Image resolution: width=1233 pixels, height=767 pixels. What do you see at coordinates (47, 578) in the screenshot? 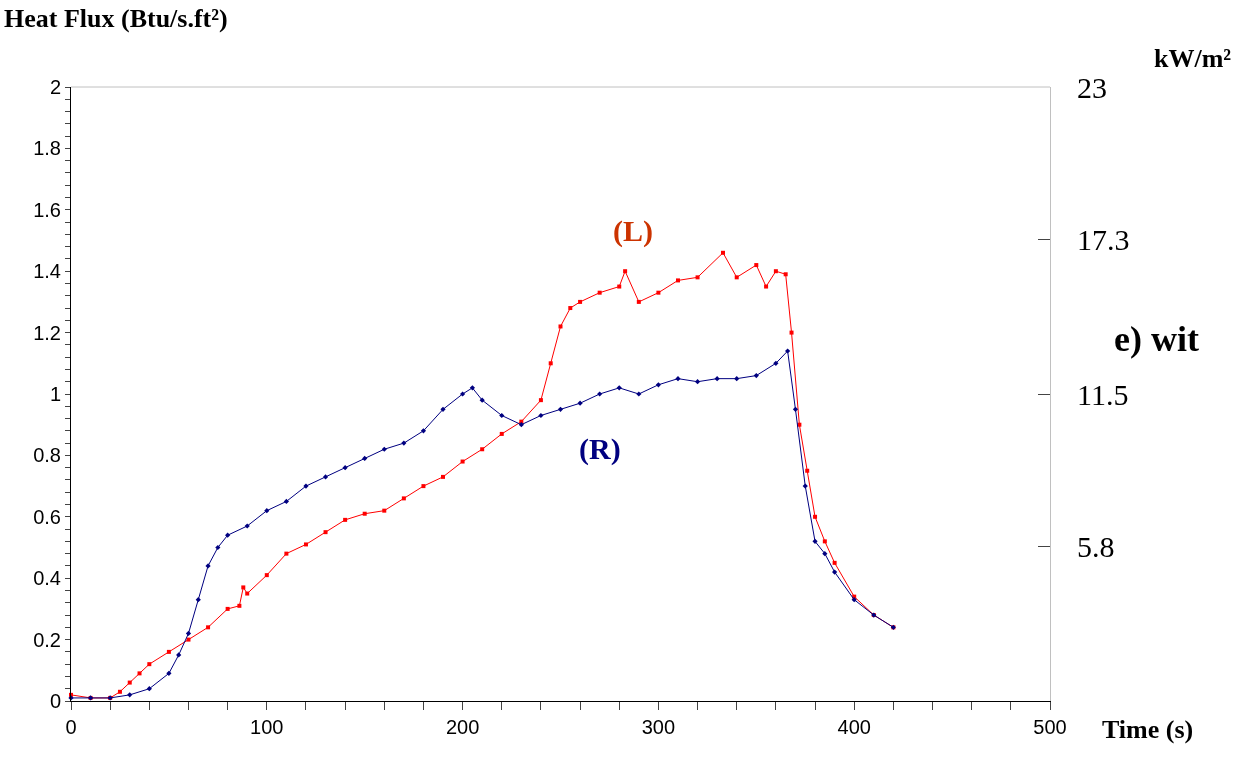
I see `y-tick-label: 0.4` at bounding box center [47, 578].